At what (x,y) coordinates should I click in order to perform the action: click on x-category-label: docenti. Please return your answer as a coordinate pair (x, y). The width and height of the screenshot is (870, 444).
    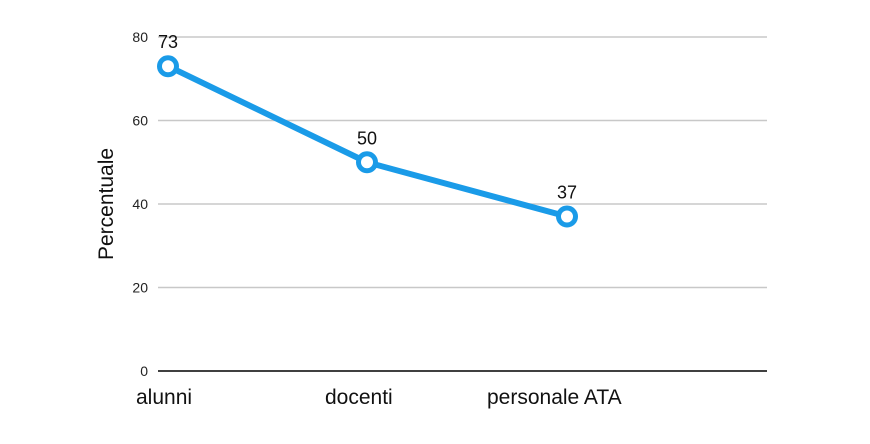
    Looking at the image, I should click on (359, 397).